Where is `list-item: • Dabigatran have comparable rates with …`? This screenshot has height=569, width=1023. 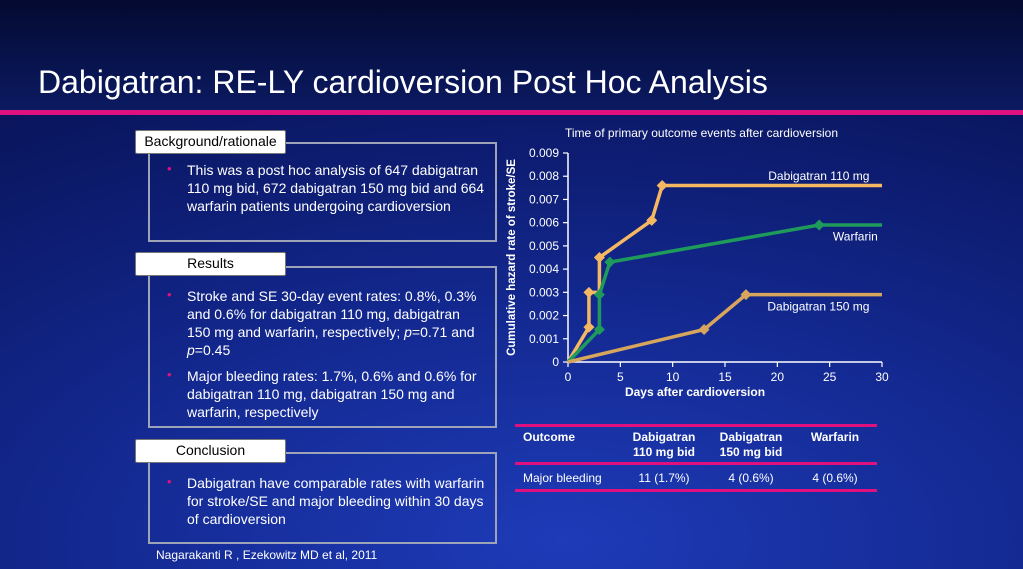 list-item: • Dabigatran have comparable rates with … is located at coordinates (322, 501).